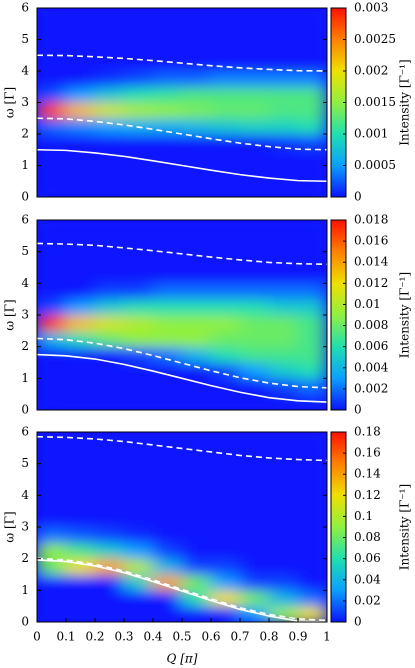  Describe the element at coordinates (25, 622) in the screenshot. I see `y-tick-label: 0` at that location.